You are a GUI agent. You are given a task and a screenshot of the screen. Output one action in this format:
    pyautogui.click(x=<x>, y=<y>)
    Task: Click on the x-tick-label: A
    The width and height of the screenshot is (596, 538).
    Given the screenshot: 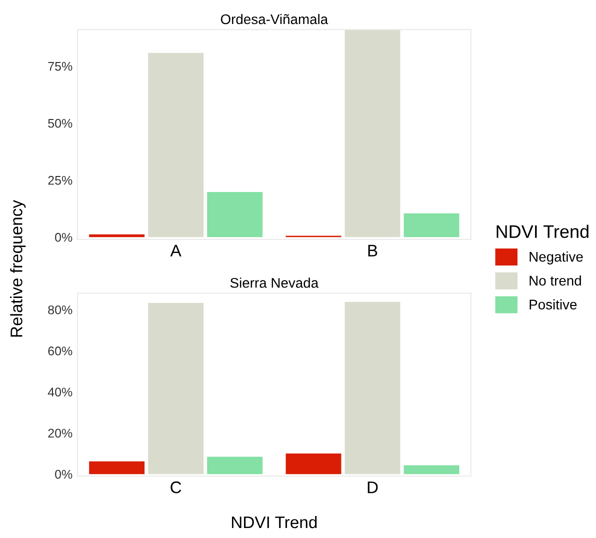 What is the action you would take?
    pyautogui.click(x=176, y=250)
    